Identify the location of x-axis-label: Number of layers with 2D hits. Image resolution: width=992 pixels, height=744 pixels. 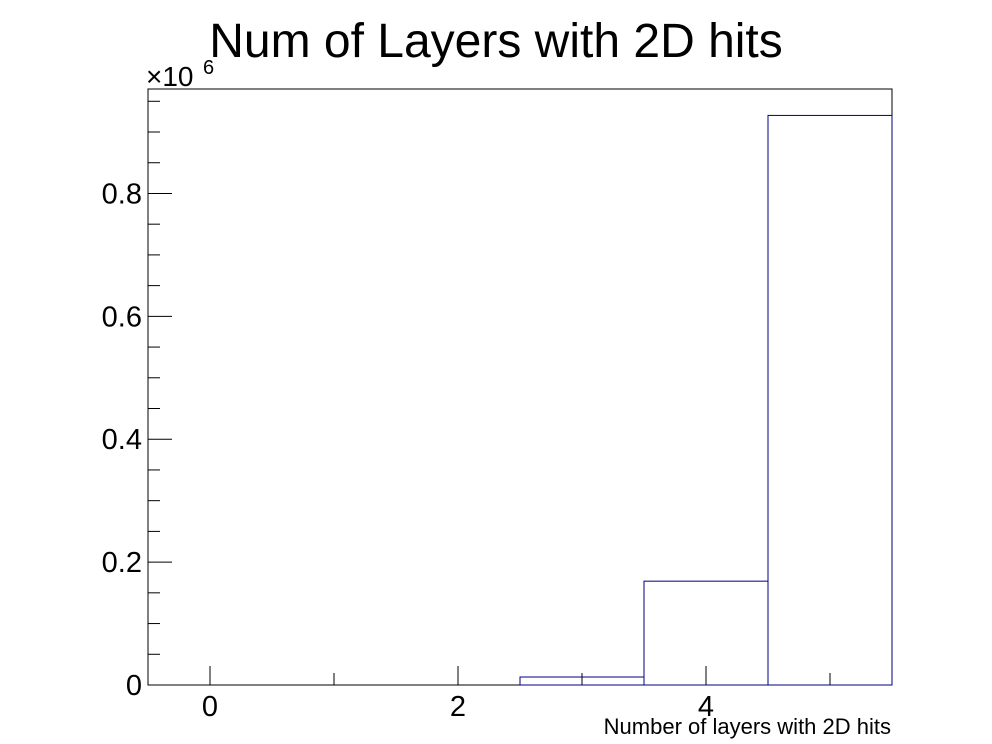
(747, 726).